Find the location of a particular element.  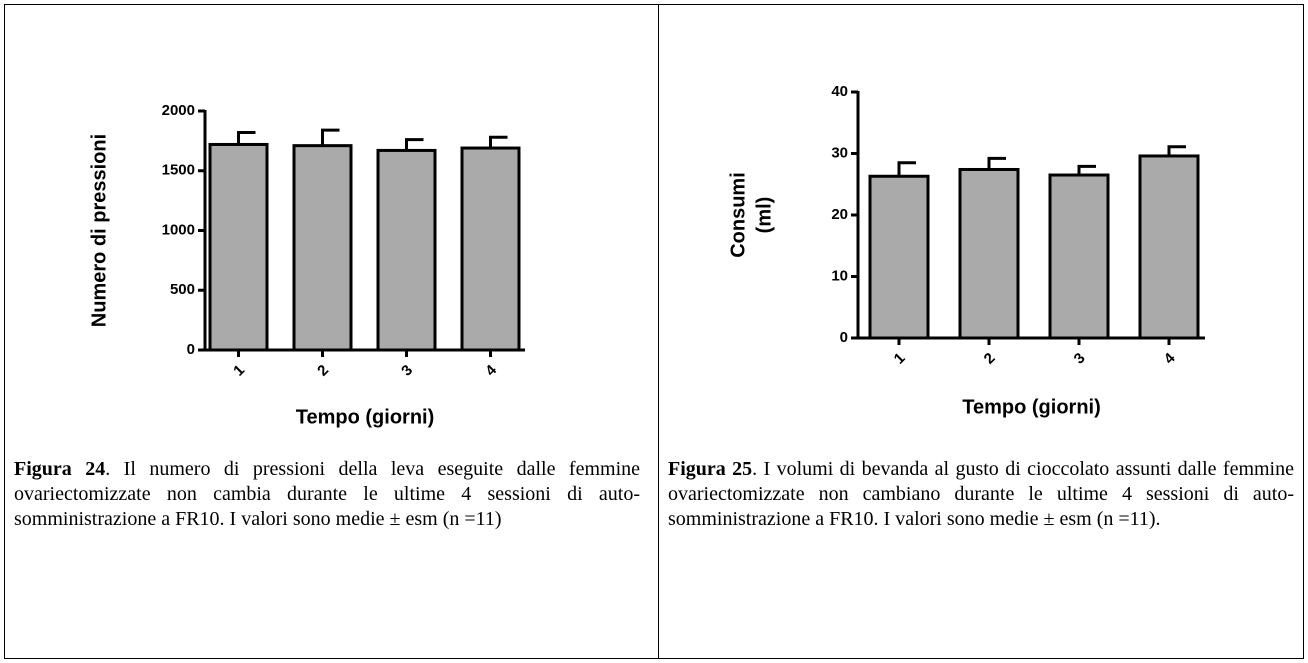

y-axis-label: Consumi is located at coordinates (738, 215).